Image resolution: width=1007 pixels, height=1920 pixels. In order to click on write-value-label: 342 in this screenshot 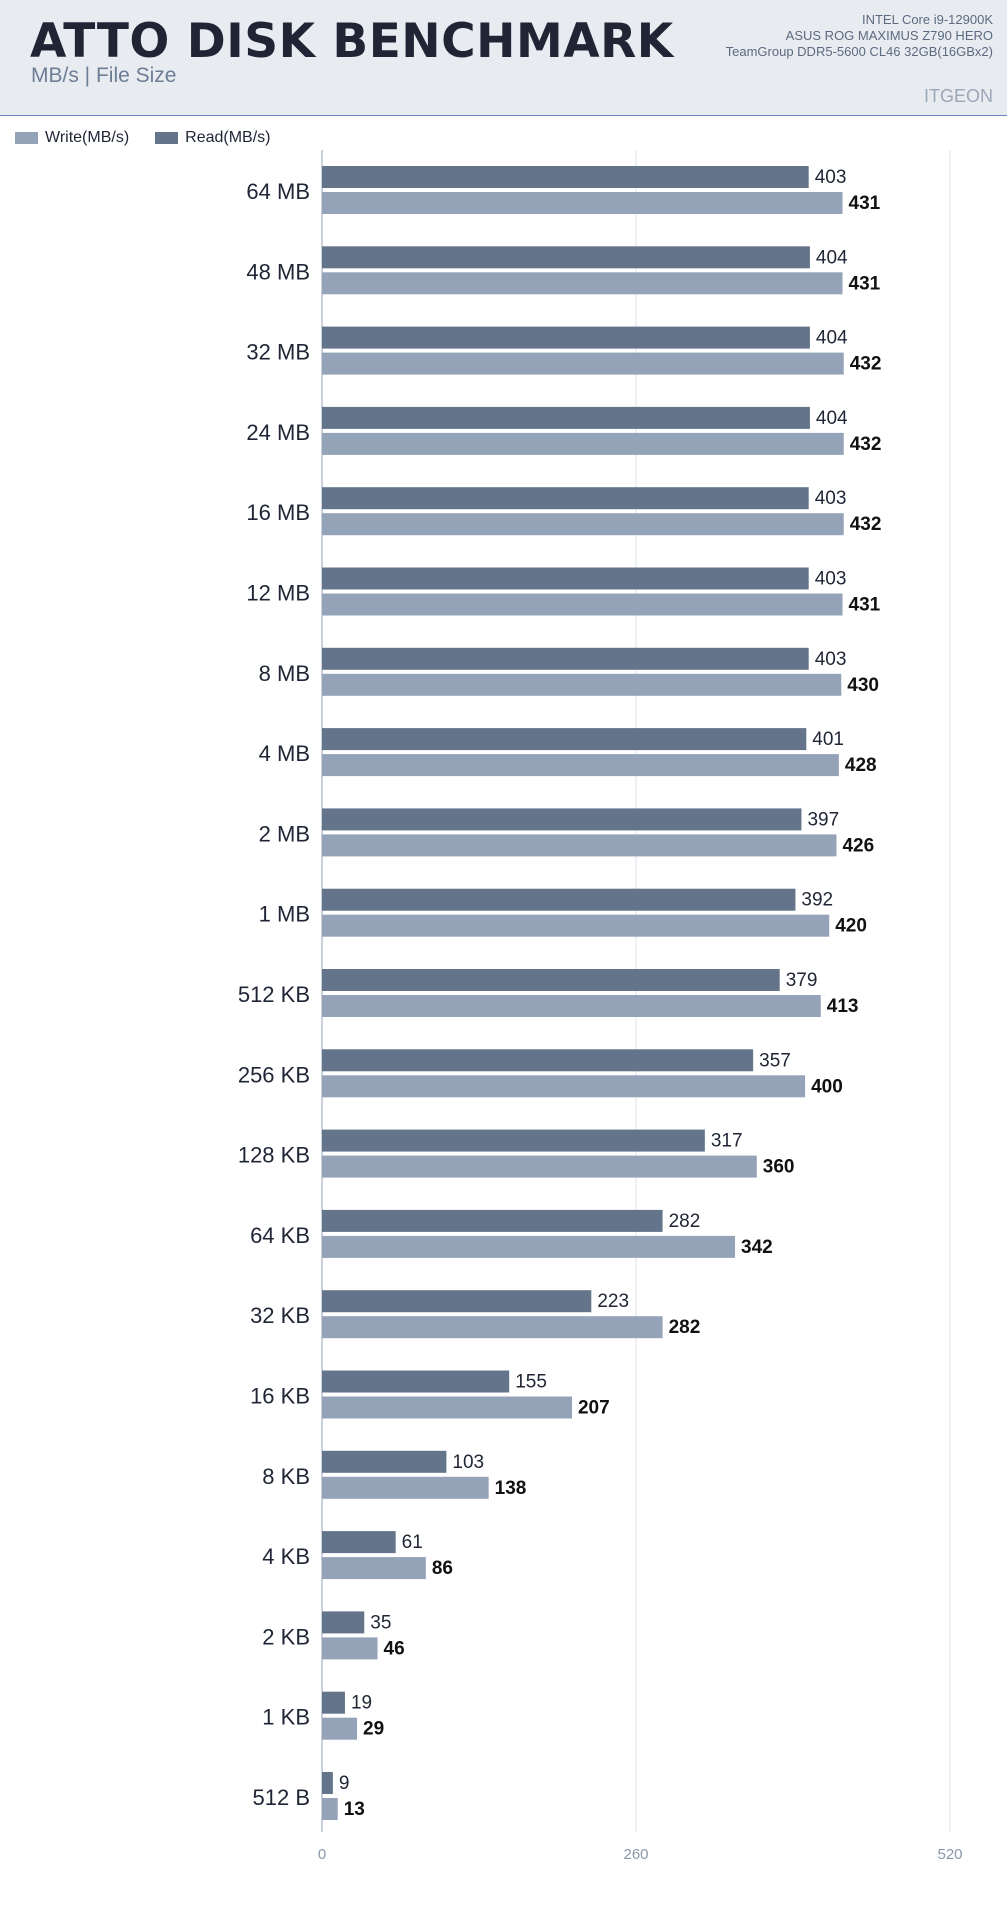, I will do `click(757, 1247)`.